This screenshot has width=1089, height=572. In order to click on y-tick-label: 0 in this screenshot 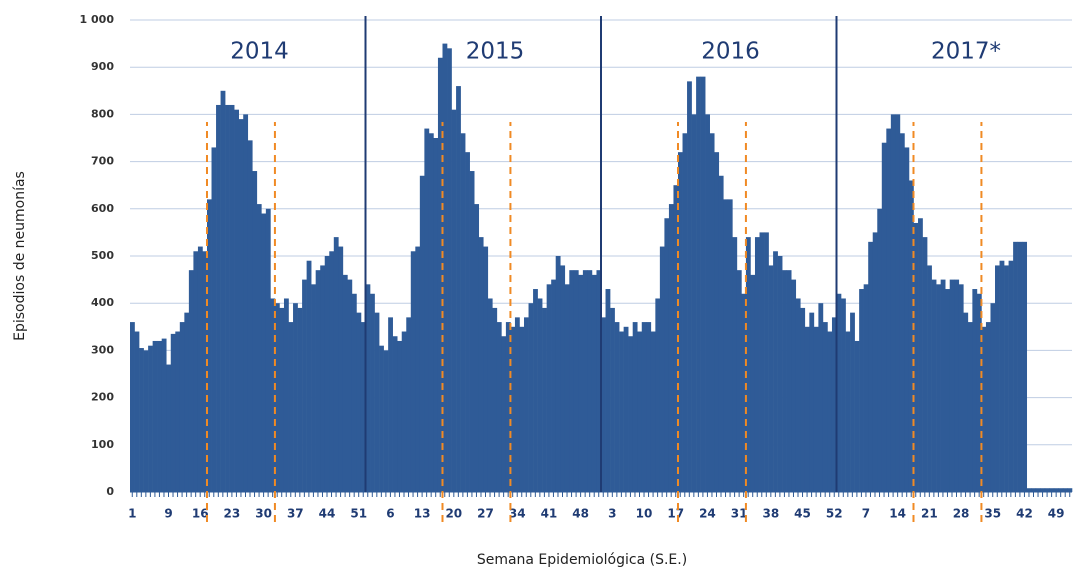, I will do `click(110, 491)`.